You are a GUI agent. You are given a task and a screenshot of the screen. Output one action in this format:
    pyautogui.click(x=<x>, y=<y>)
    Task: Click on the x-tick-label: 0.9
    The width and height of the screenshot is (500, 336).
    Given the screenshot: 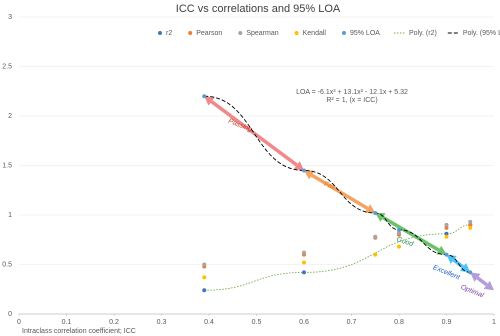 What is the action you would take?
    pyautogui.click(x=447, y=322)
    